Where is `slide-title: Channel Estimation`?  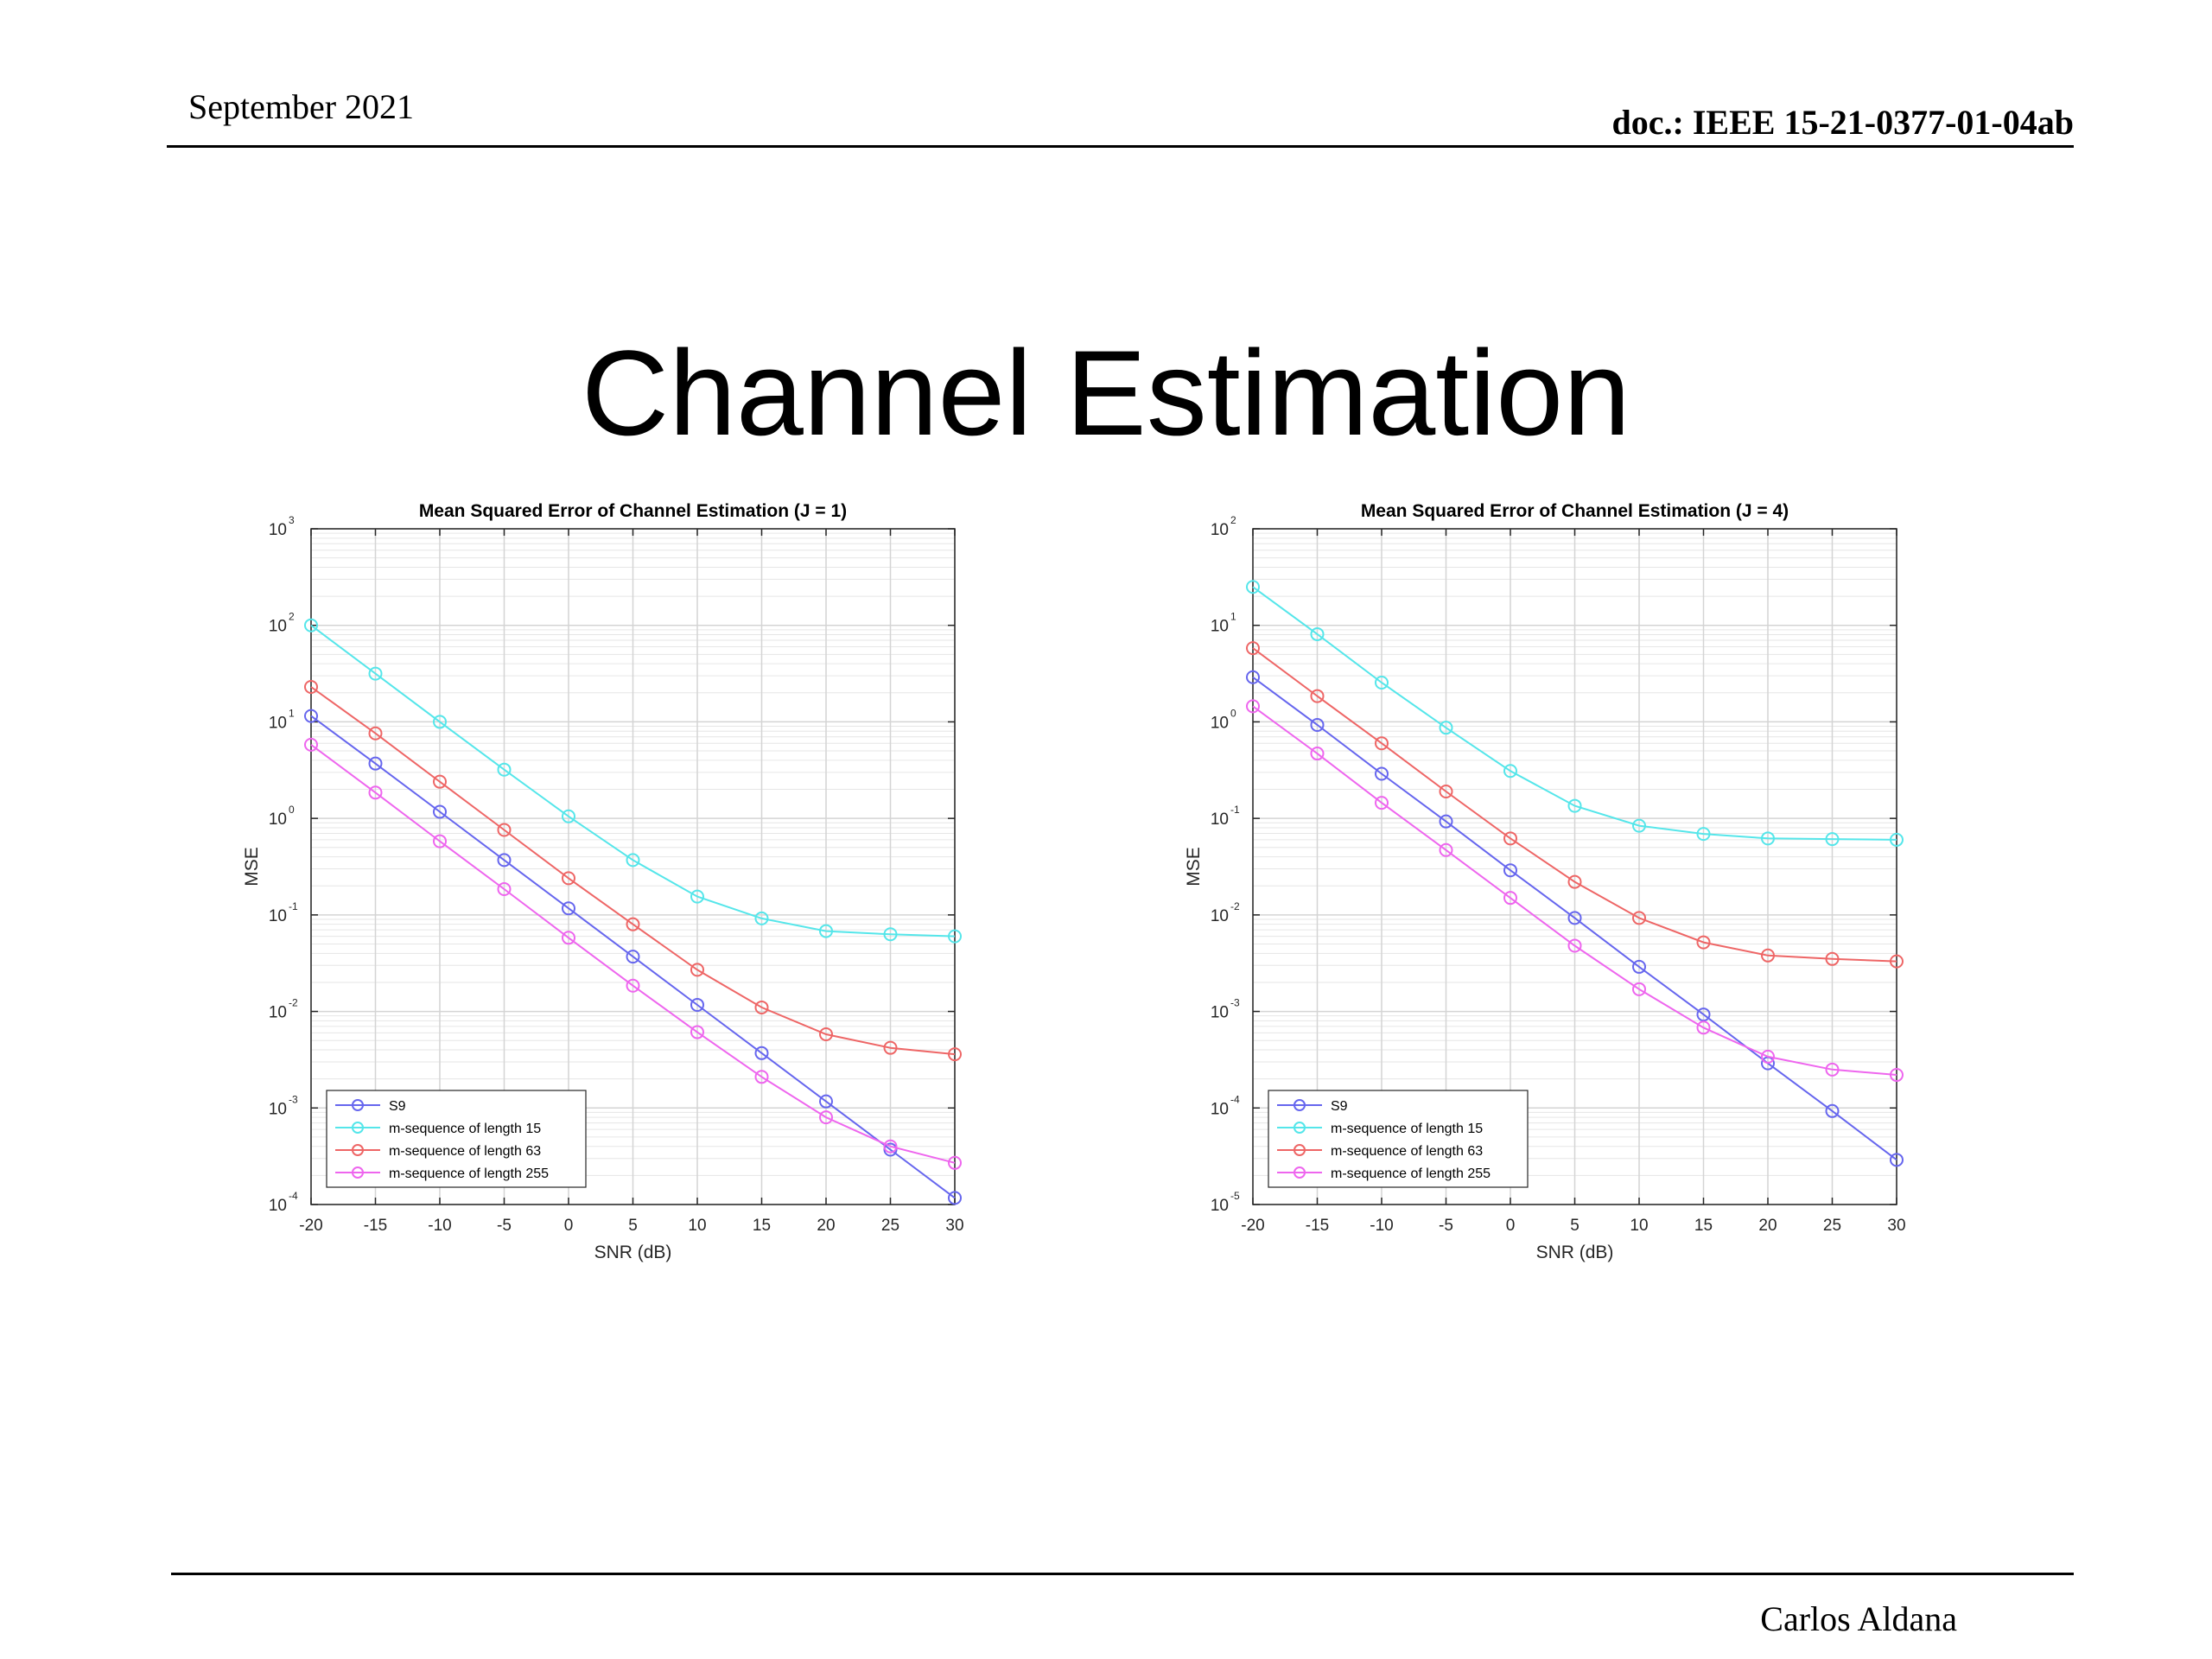
slide-title: Channel Estimation is located at coordinates (1106, 393).